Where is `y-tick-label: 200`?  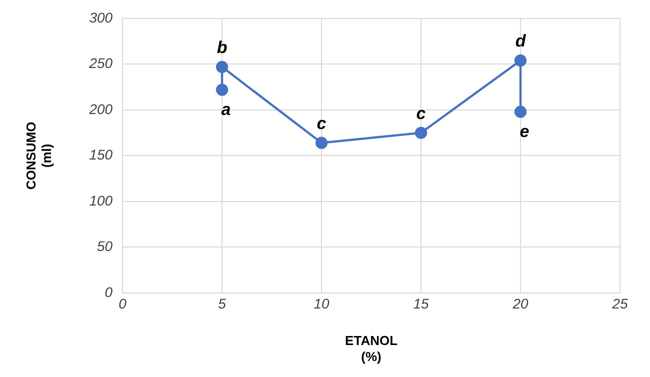 y-tick-label: 200 is located at coordinates (100, 108).